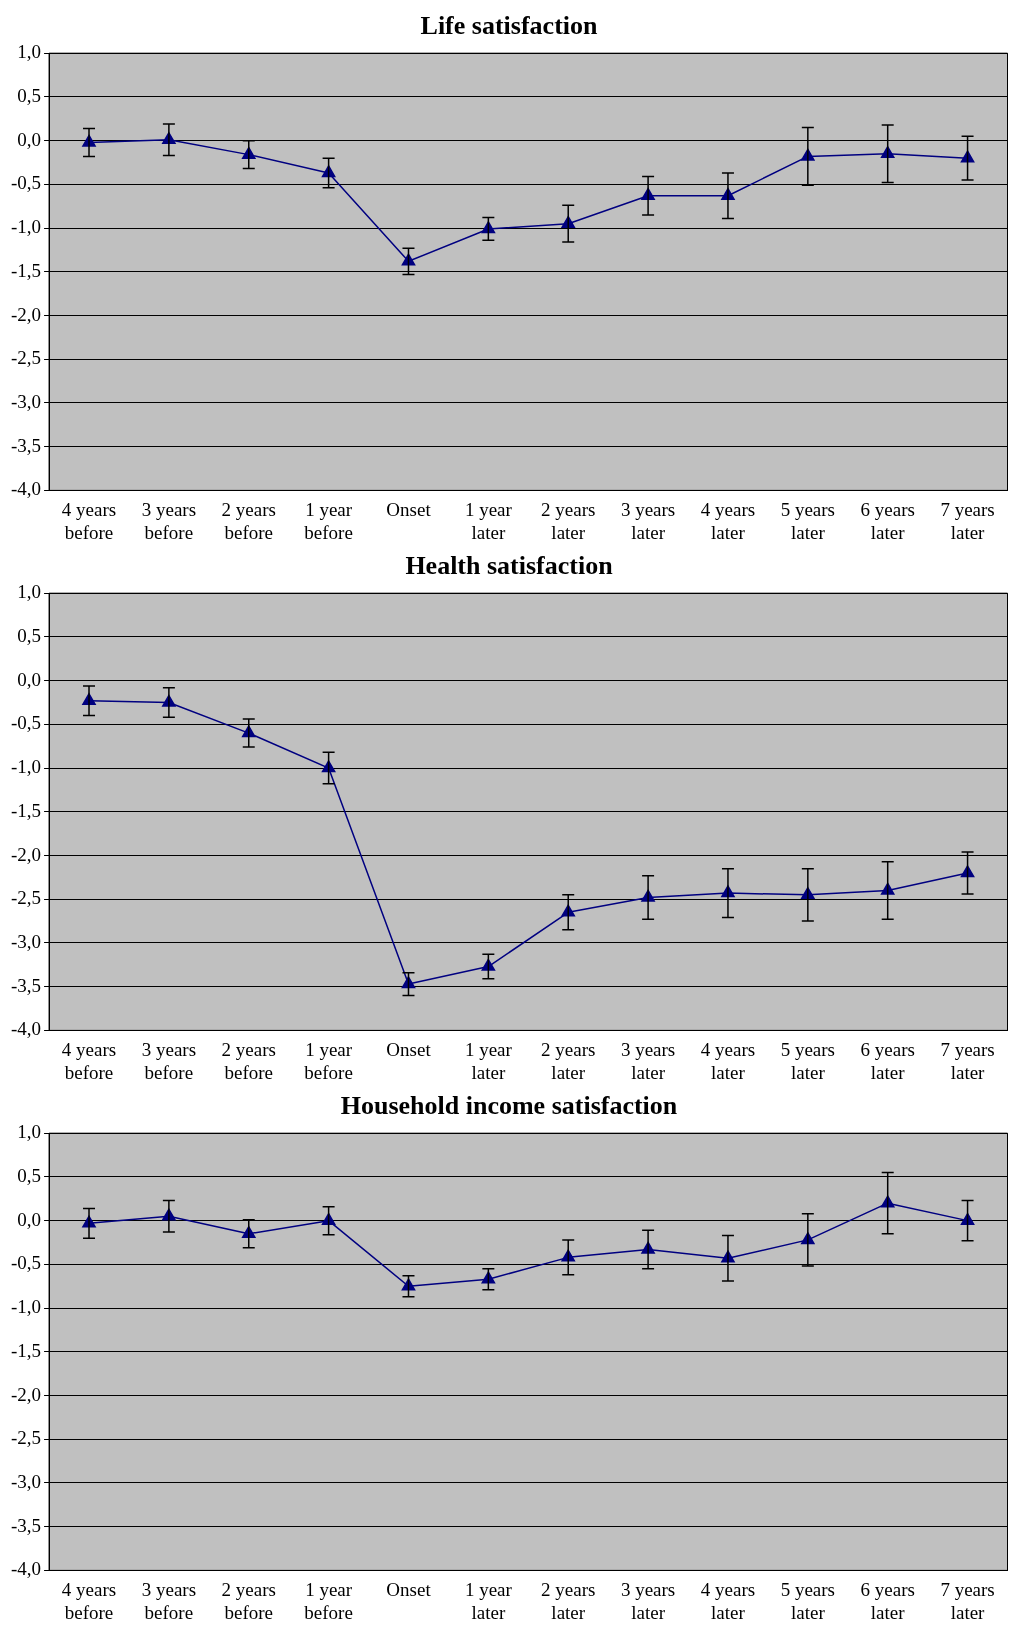 This screenshot has height=1646, width=1024. What do you see at coordinates (509, 1106) in the screenshot?
I see `chart-title: Household income satisfaction` at bounding box center [509, 1106].